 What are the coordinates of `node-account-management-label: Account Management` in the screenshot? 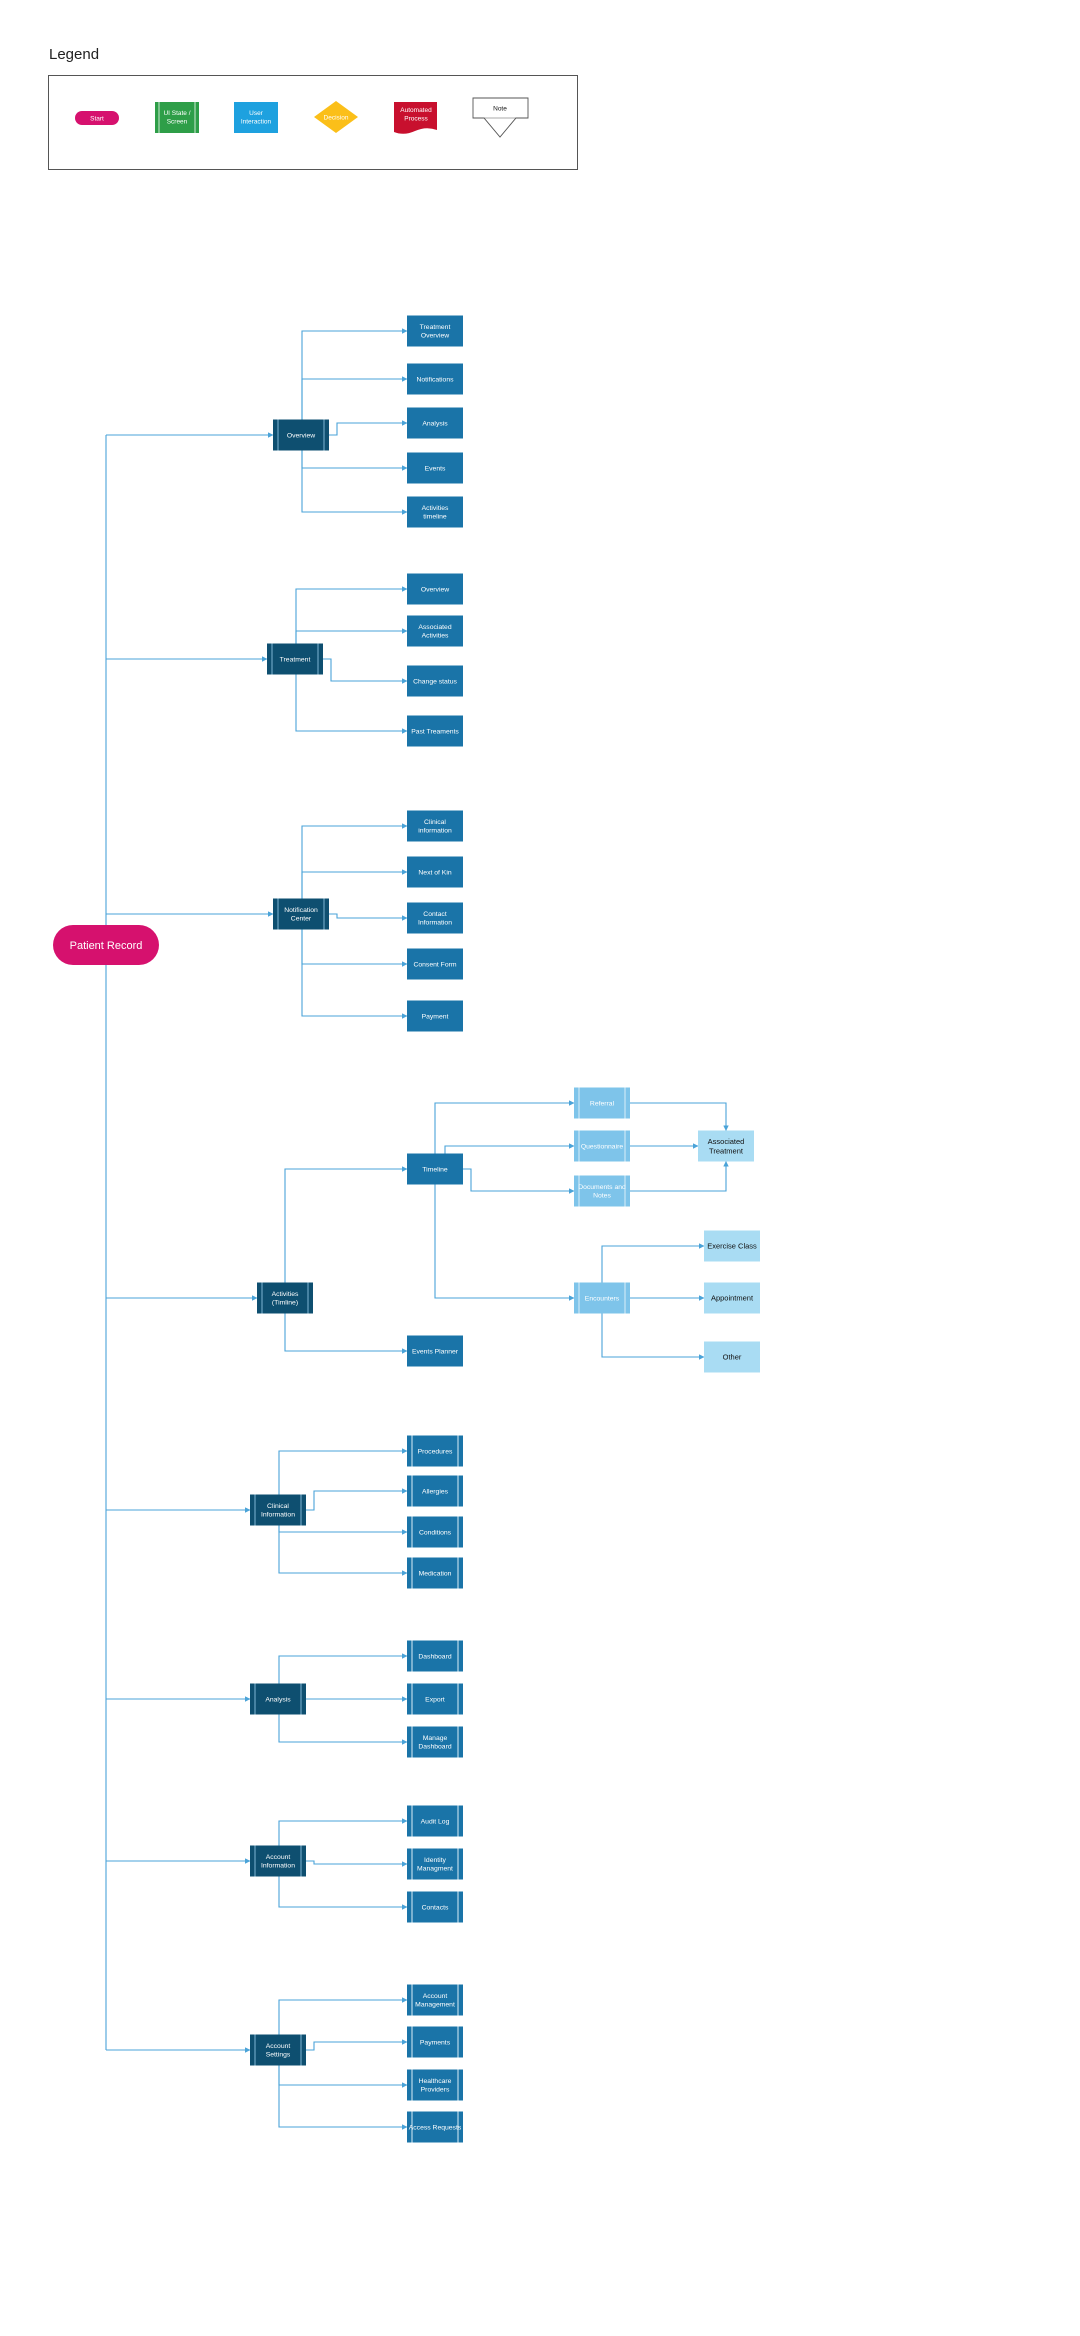 It's located at (435, 2001).